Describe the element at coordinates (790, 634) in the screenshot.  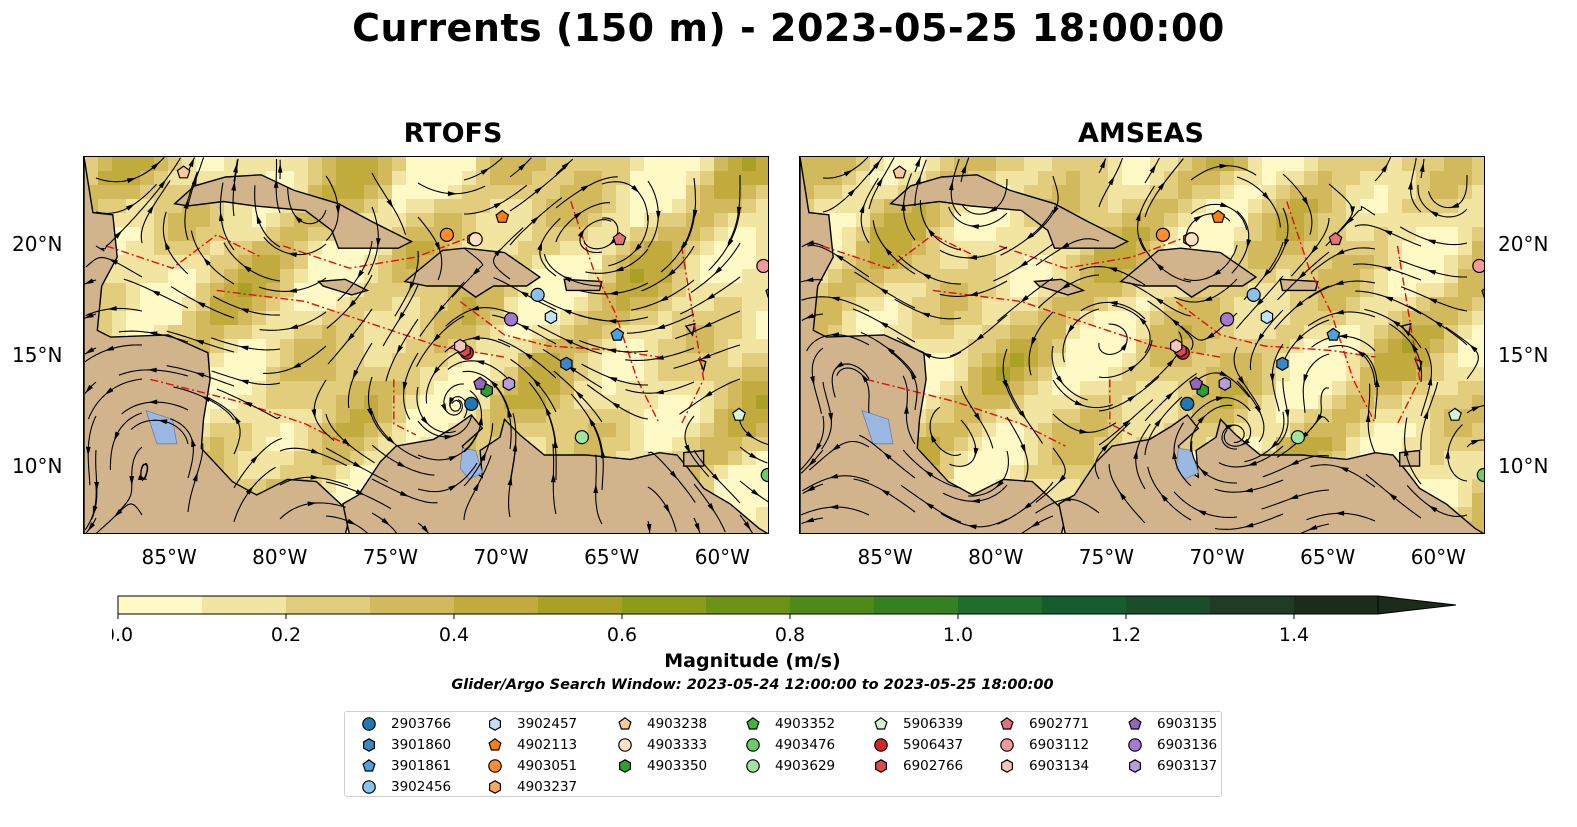
I see `colorbar-tick-label: 0.8` at that location.